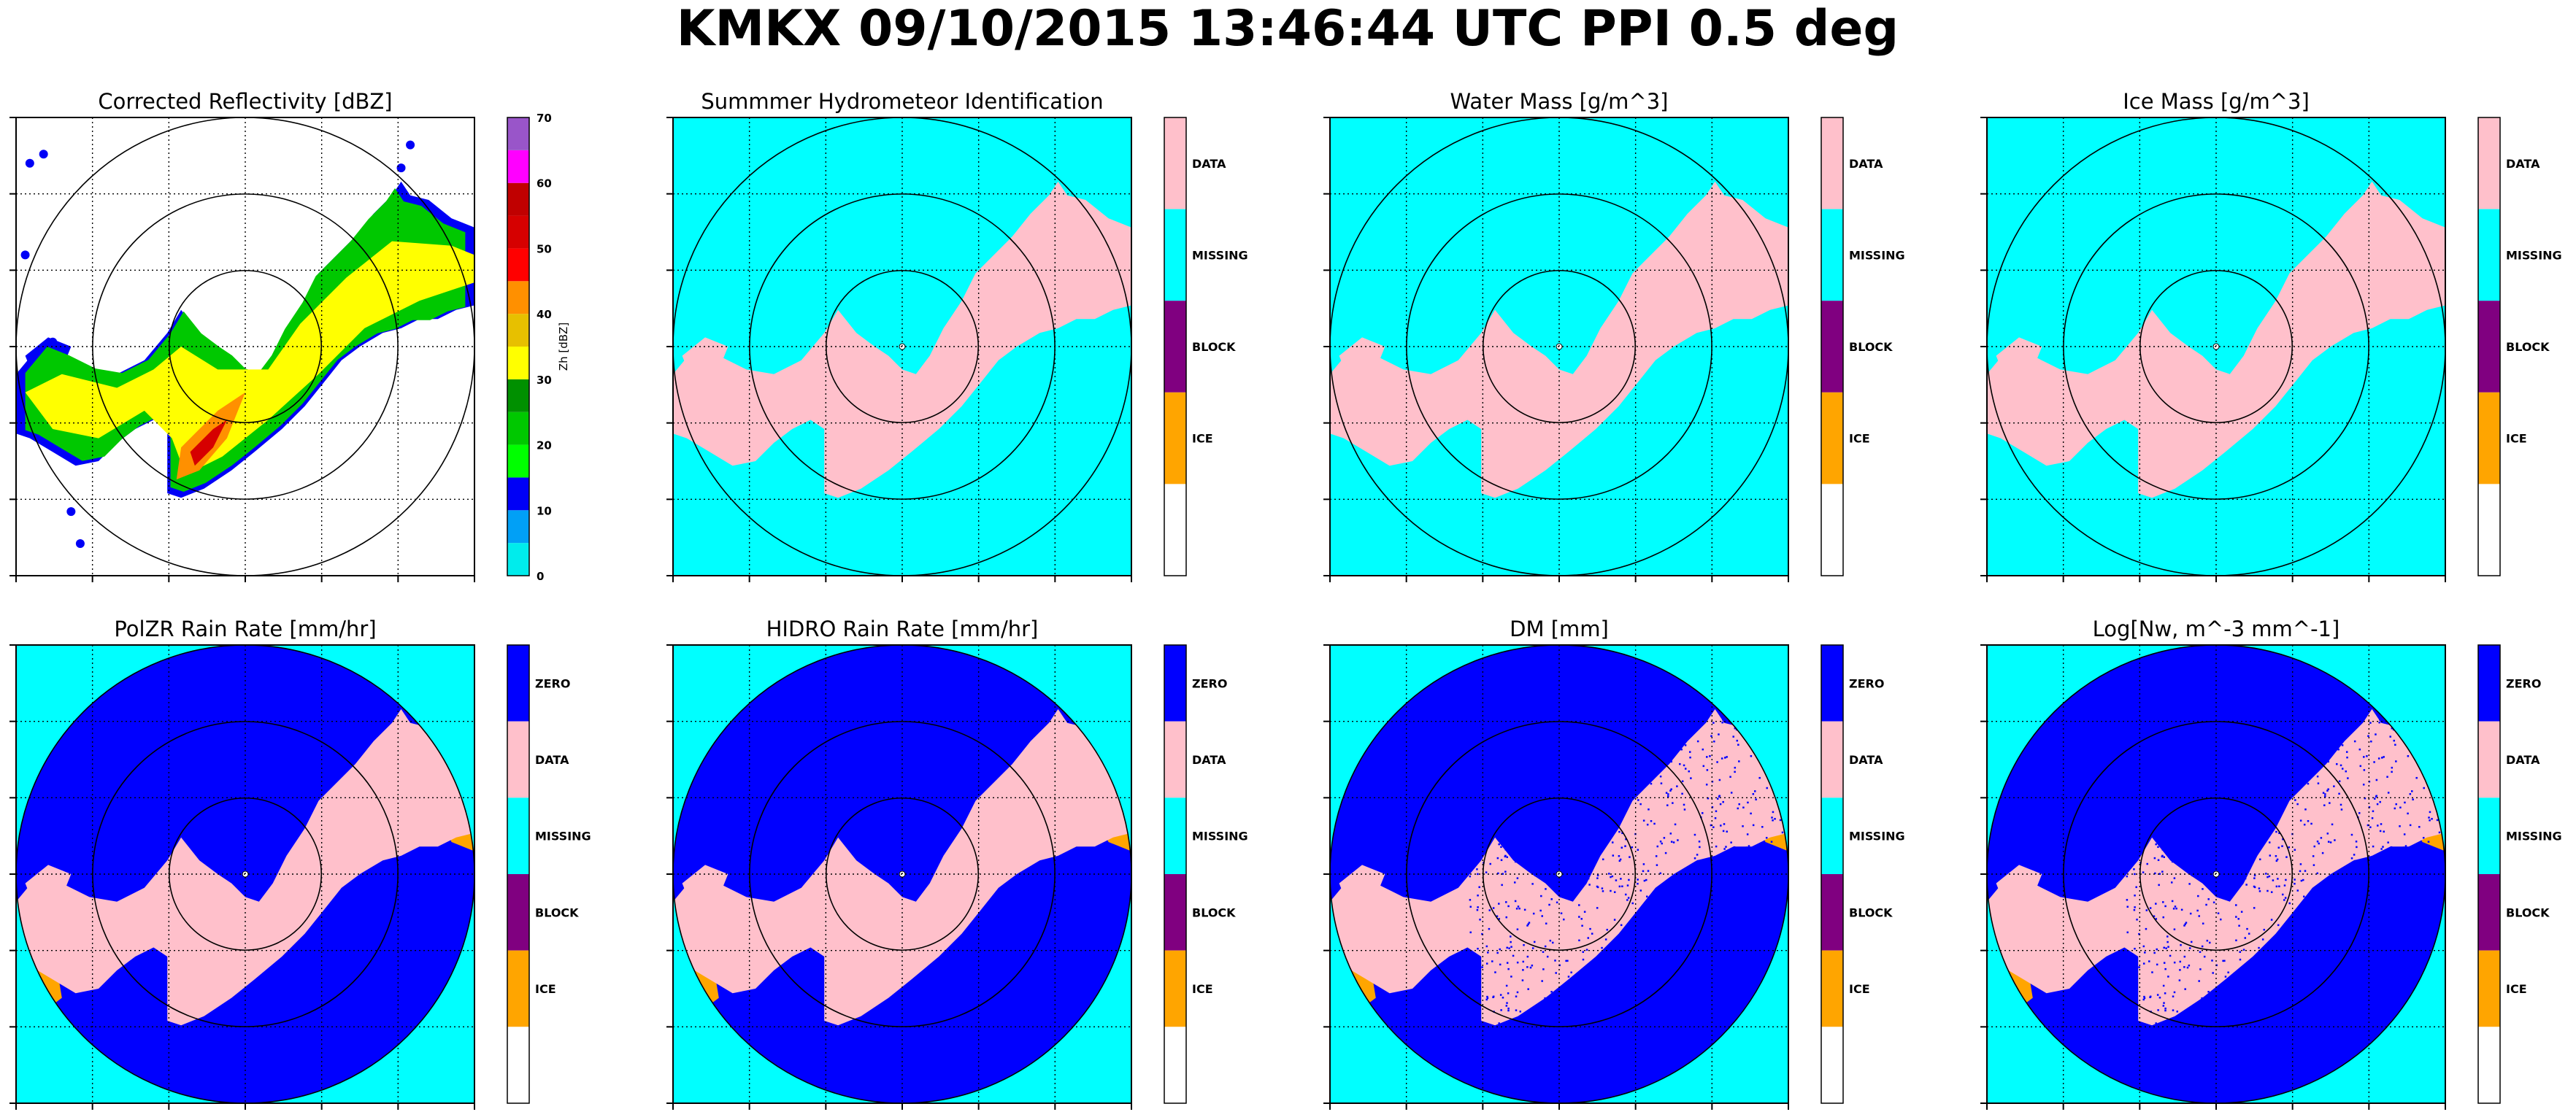 The width and height of the screenshot is (2576, 1120). Describe the element at coordinates (1175, 1065) in the screenshot. I see `panel-6-colorbar-swatch` at that location.